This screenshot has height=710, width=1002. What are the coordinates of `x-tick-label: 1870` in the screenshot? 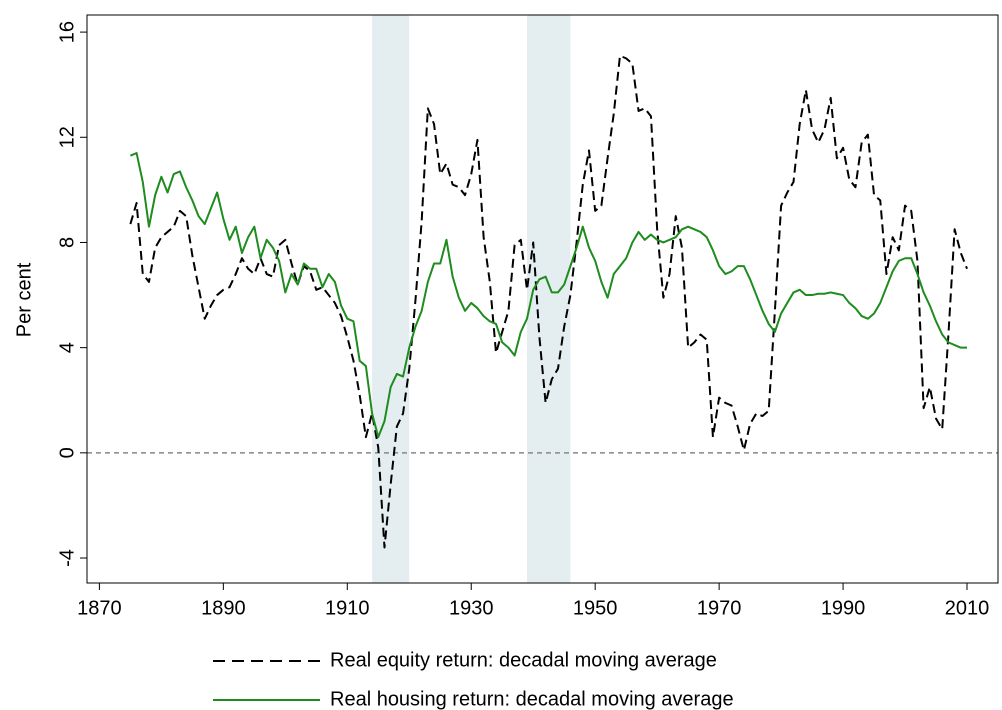 It's located at (99, 608).